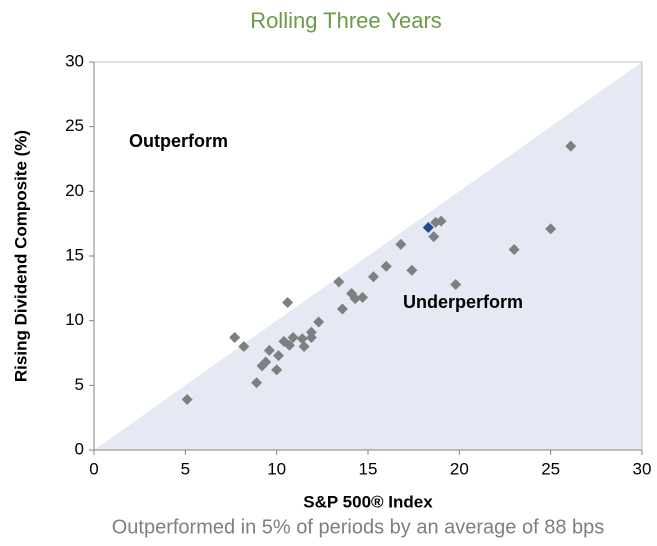 This screenshot has height=546, width=657. I want to click on x-tick-label: 25, so click(550, 468).